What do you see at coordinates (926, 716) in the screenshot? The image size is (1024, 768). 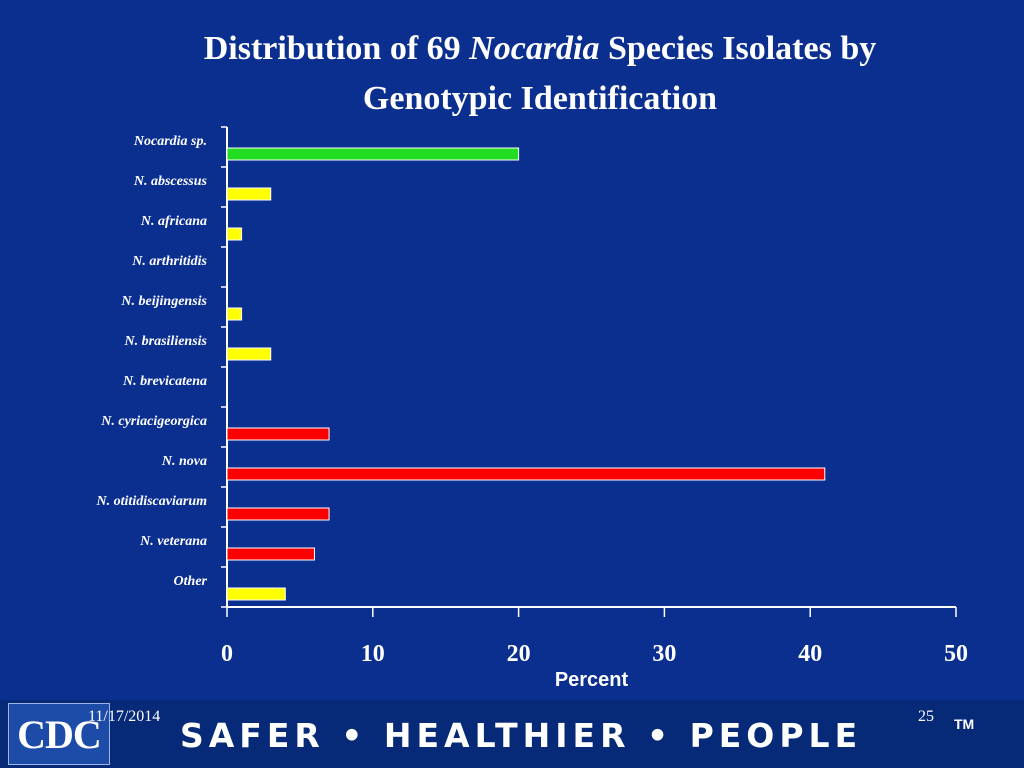 I see `slide-number: 25` at bounding box center [926, 716].